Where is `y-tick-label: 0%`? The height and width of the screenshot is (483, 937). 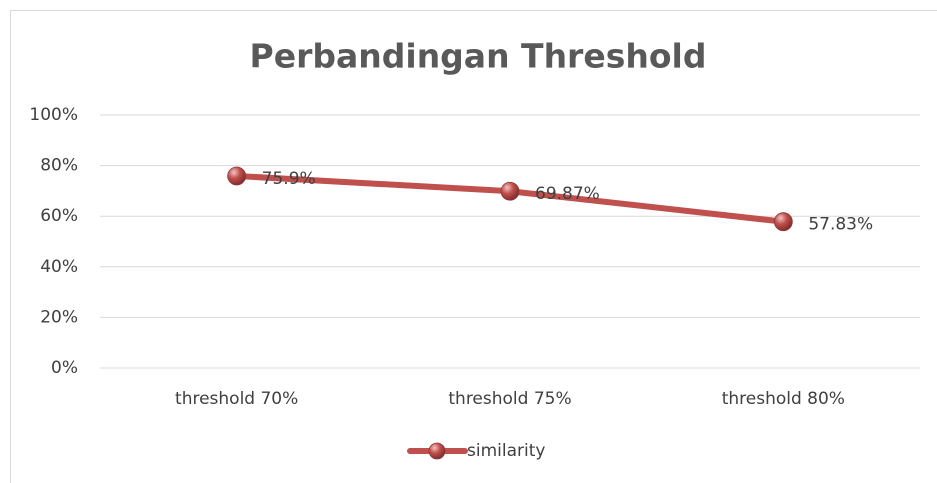 y-tick-label: 0% is located at coordinates (64, 368).